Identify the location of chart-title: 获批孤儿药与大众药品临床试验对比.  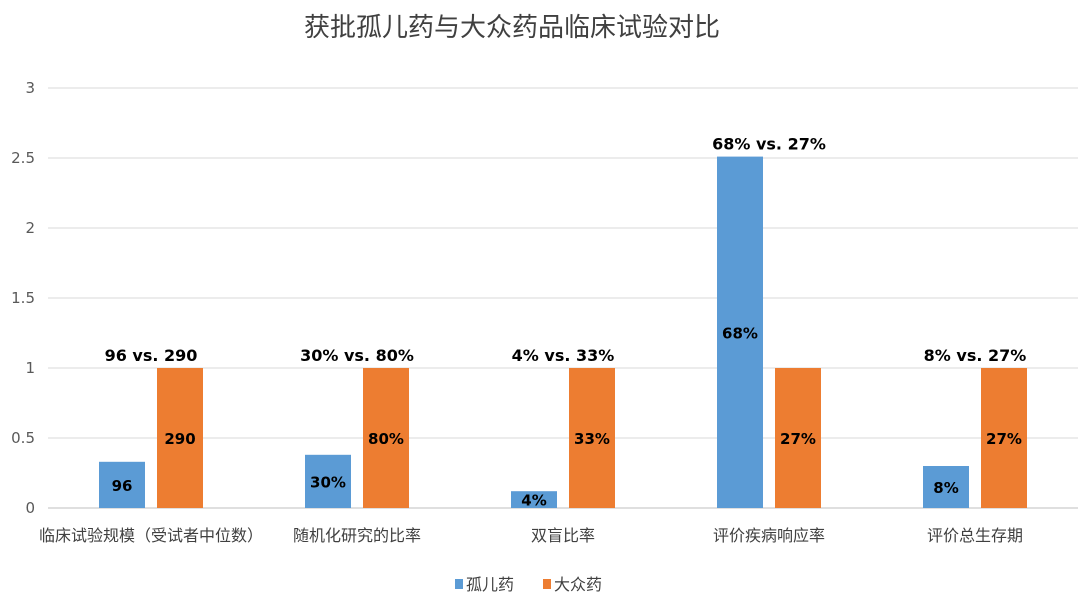
(512, 28).